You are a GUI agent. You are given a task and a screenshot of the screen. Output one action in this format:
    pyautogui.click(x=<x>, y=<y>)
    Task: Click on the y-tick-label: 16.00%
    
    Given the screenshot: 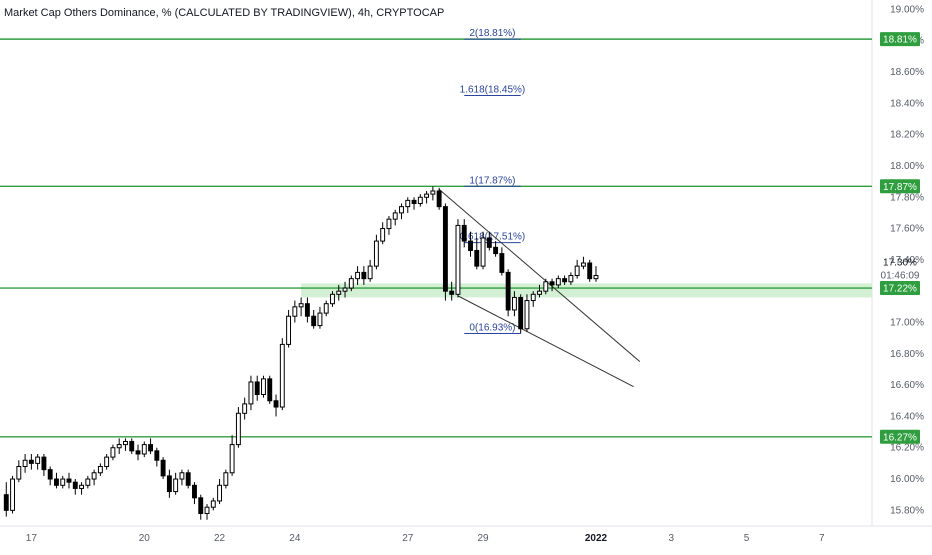 What is the action you would take?
    pyautogui.click(x=907, y=479)
    